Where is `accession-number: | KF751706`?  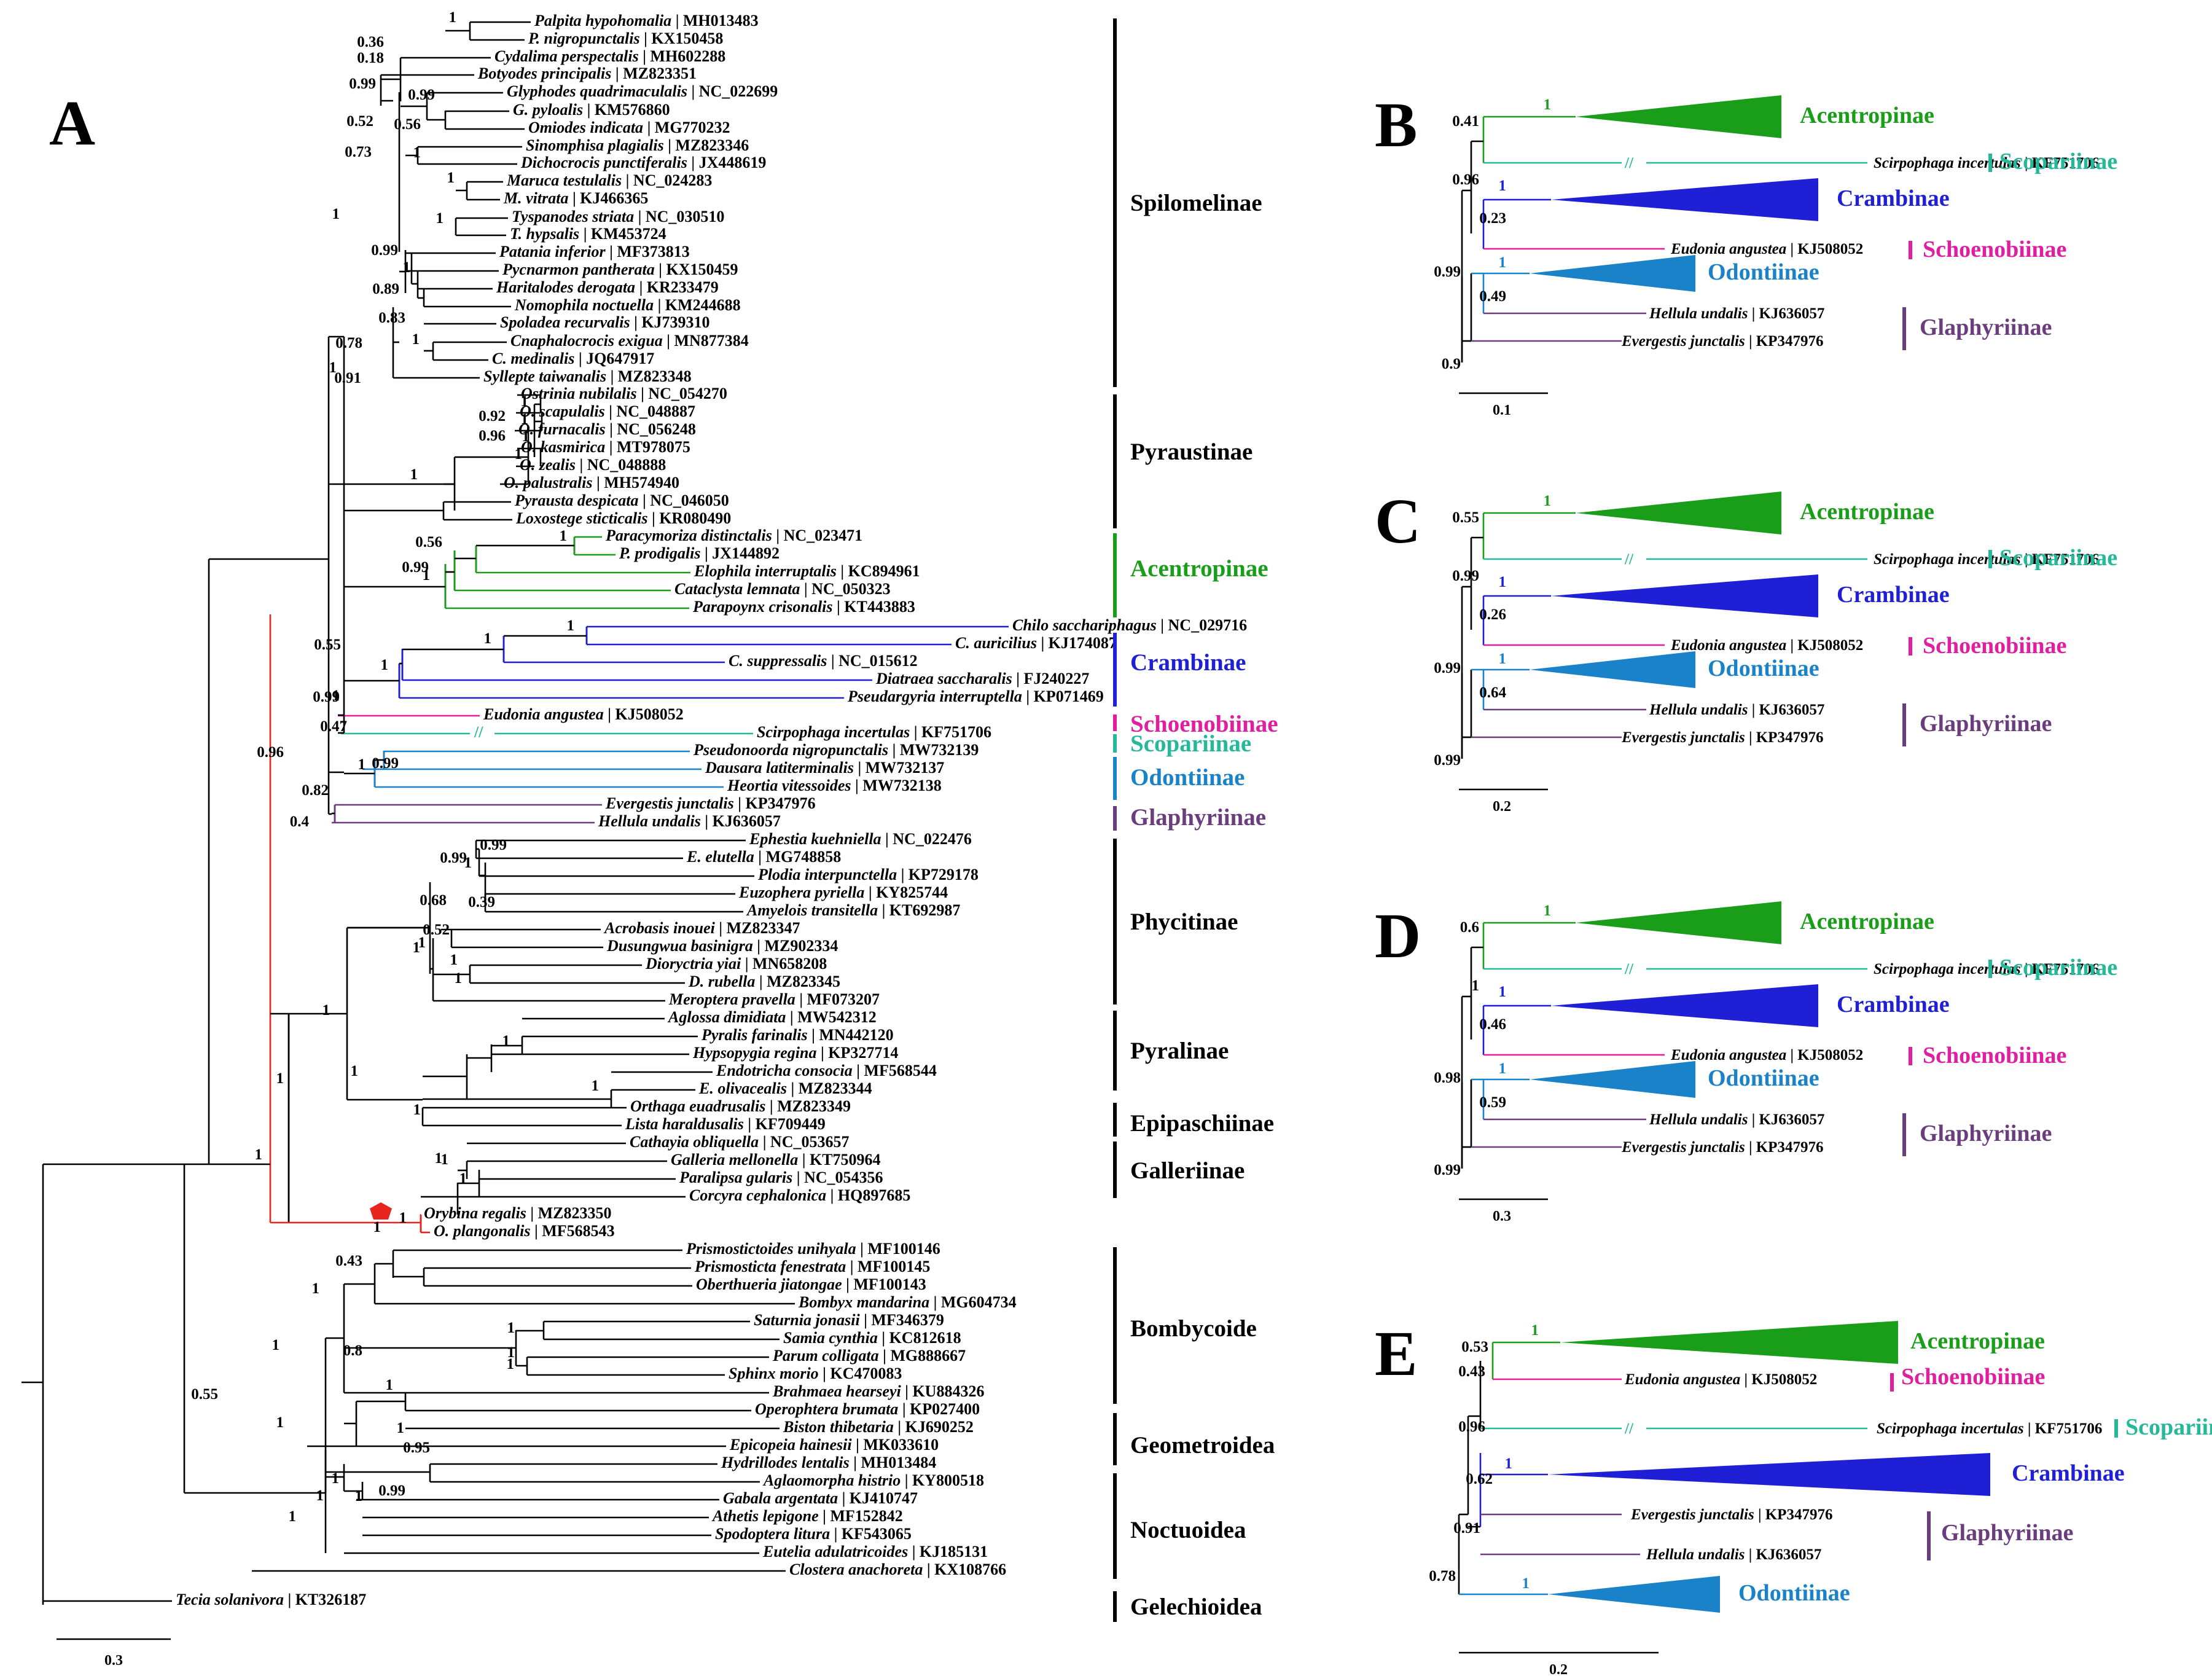 accession-number: | KF751706 is located at coordinates (2063, 1429).